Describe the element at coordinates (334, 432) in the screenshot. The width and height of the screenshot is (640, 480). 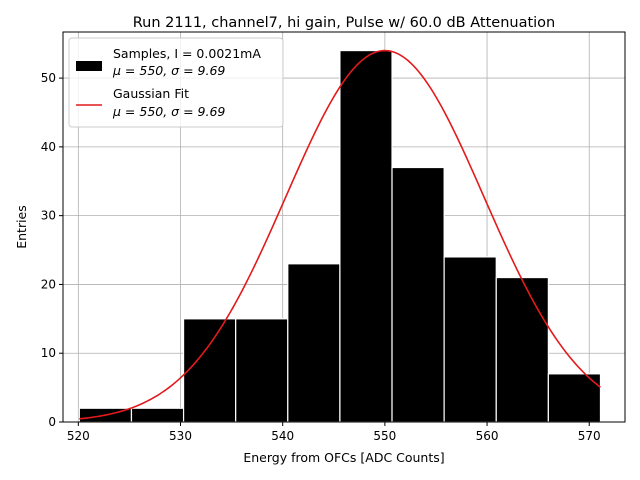
I see `x-axis-ticks: 520 530 540 550 560 570` at that location.